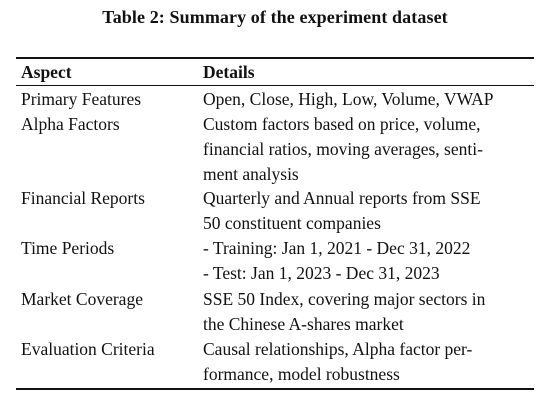 Image resolution: width=550 pixels, height=401 pixels. What do you see at coordinates (321, 272) in the screenshot?
I see `details-line: - Test: Jan 1, 2023 - Dec 31, 2023` at bounding box center [321, 272].